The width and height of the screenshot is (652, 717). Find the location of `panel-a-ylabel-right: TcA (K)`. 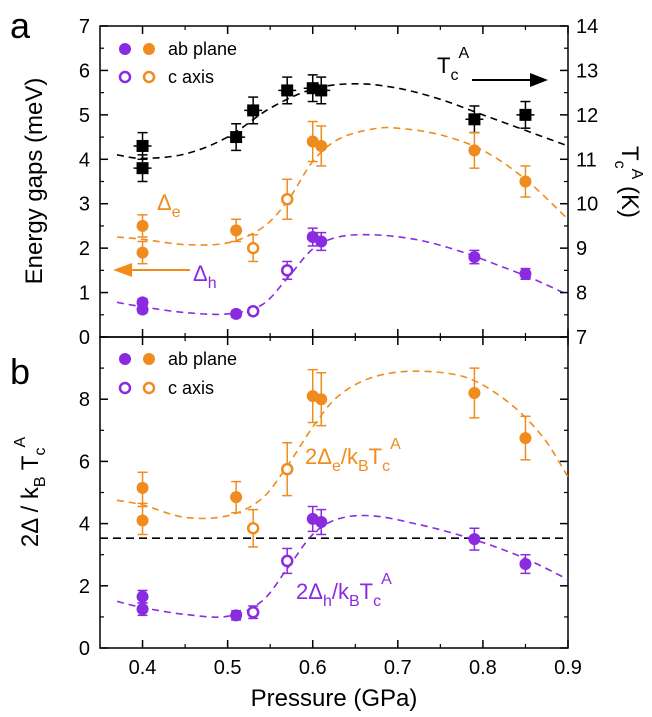

panel-a-ylabel-right: TcA (K) is located at coordinates (628, 182).